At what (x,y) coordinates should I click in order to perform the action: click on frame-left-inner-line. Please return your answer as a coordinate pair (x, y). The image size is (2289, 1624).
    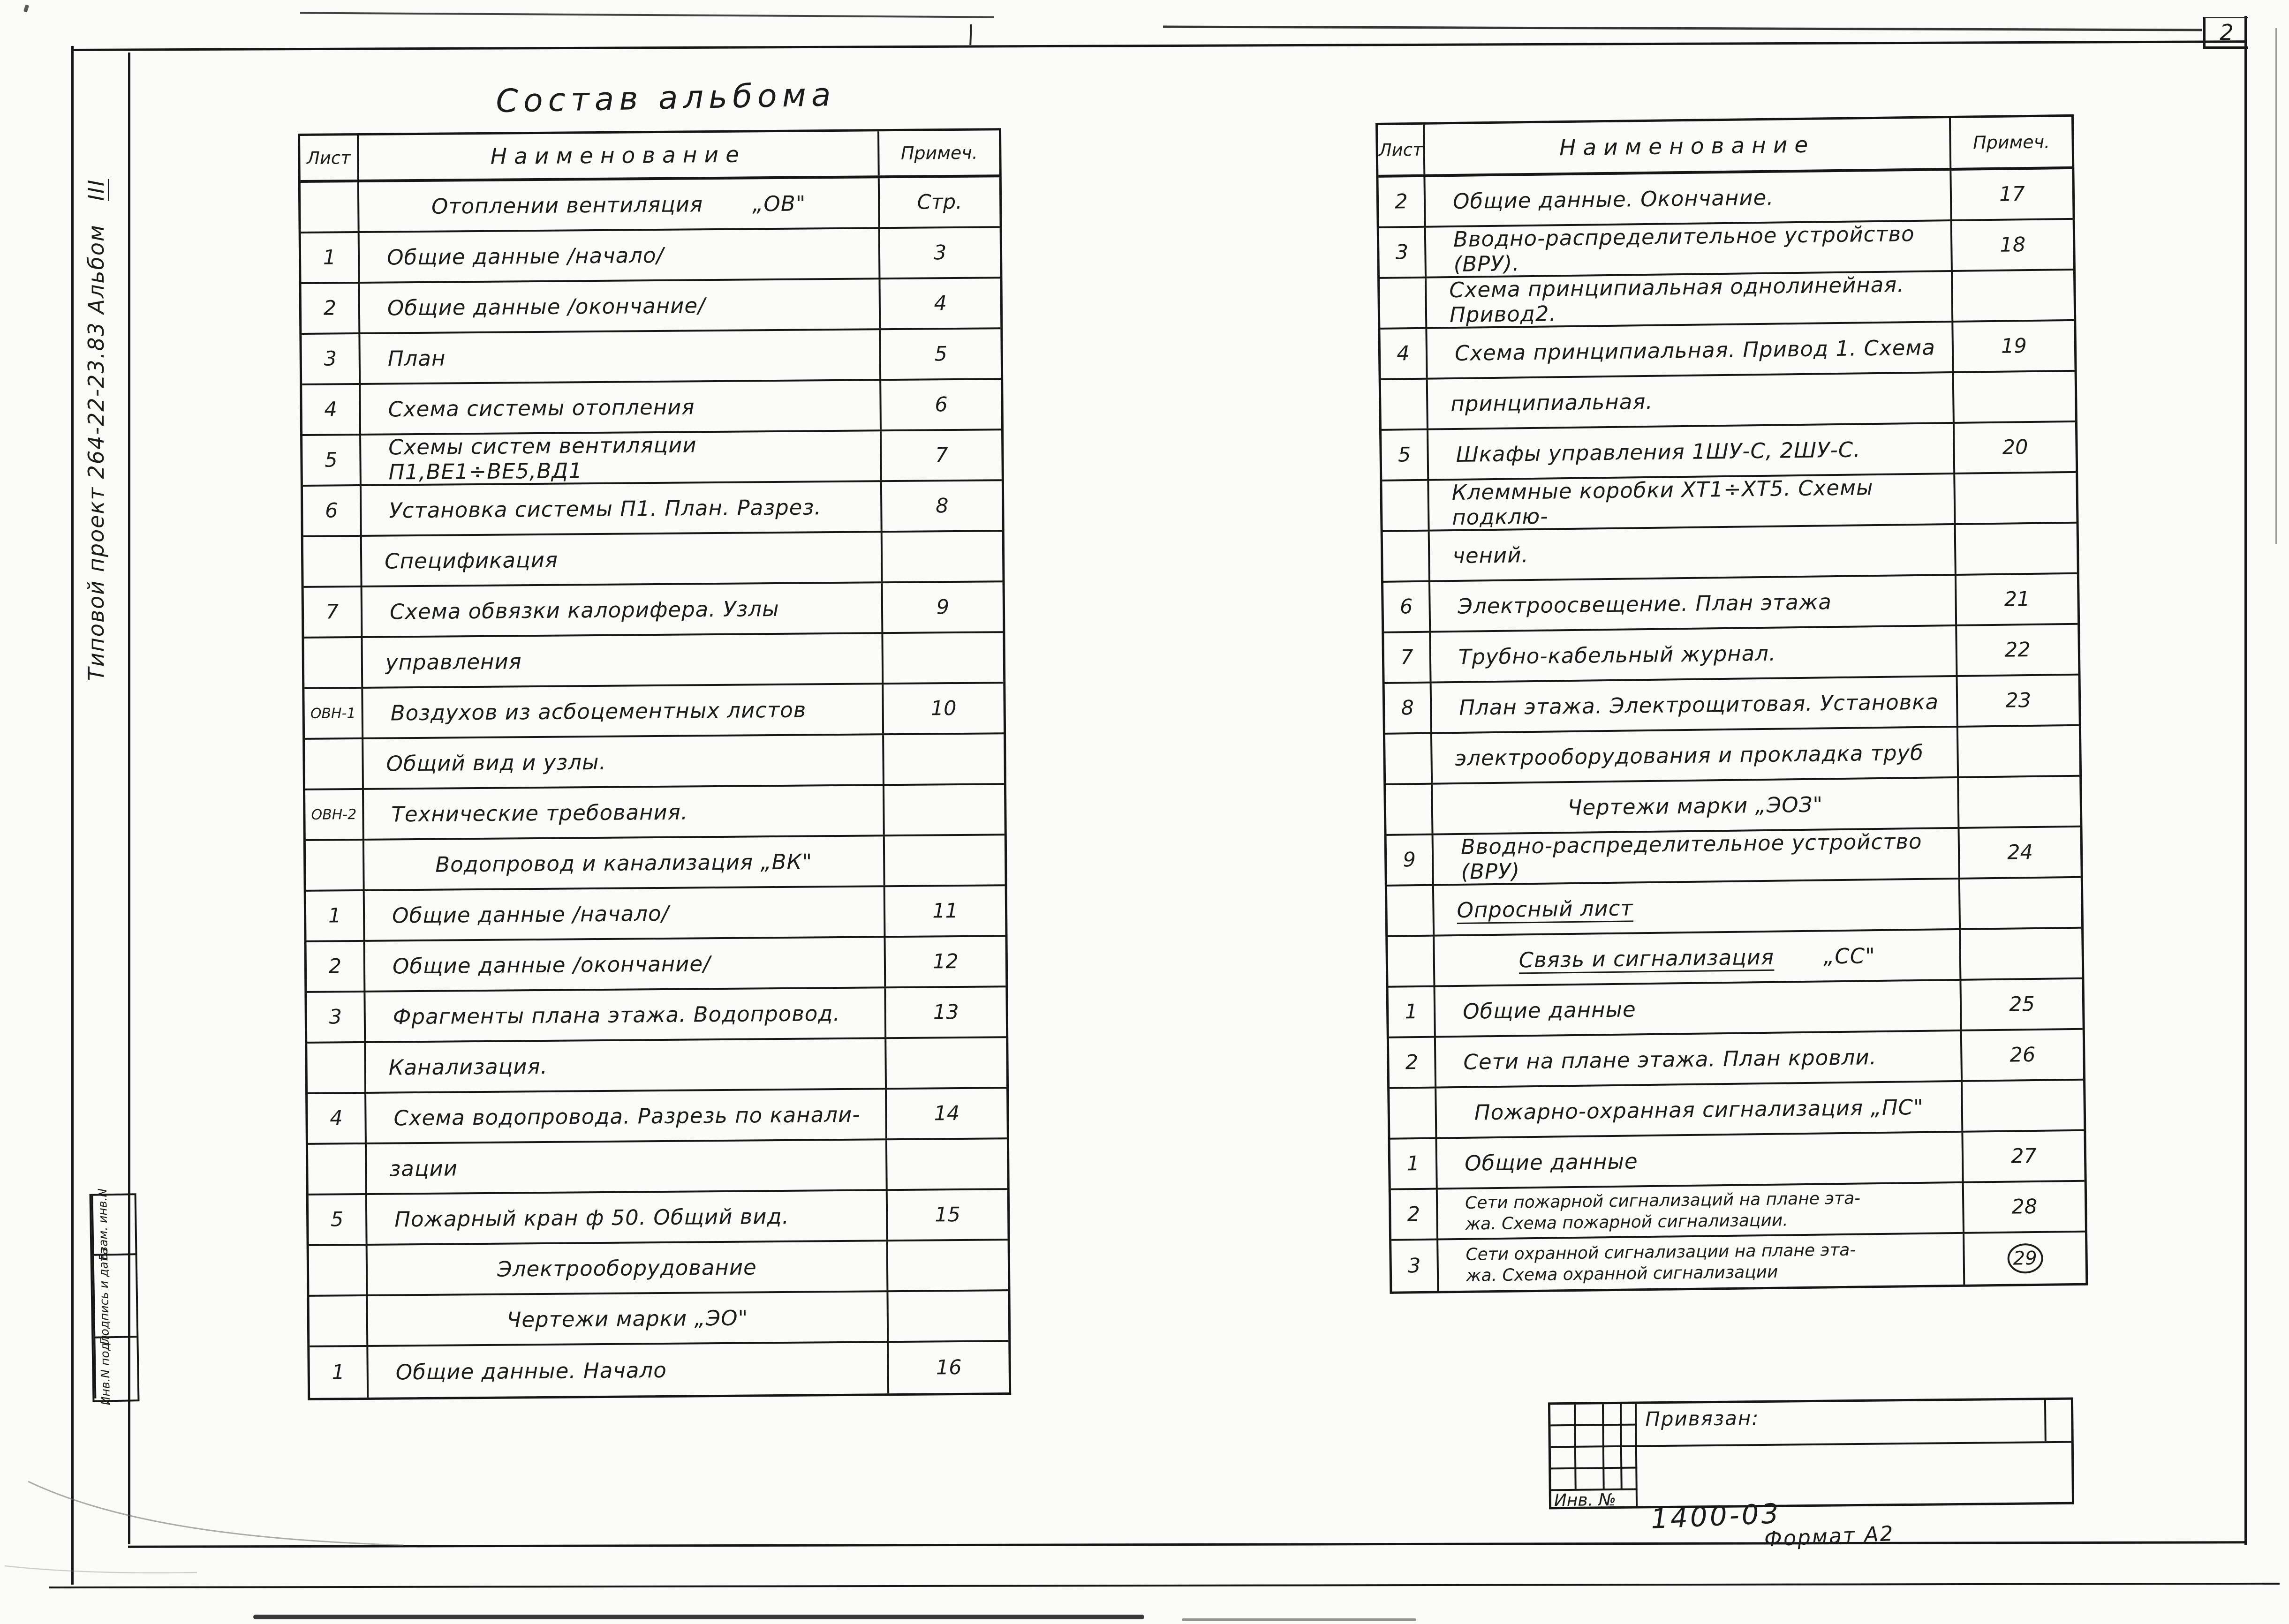
    Looking at the image, I should click on (129, 799).